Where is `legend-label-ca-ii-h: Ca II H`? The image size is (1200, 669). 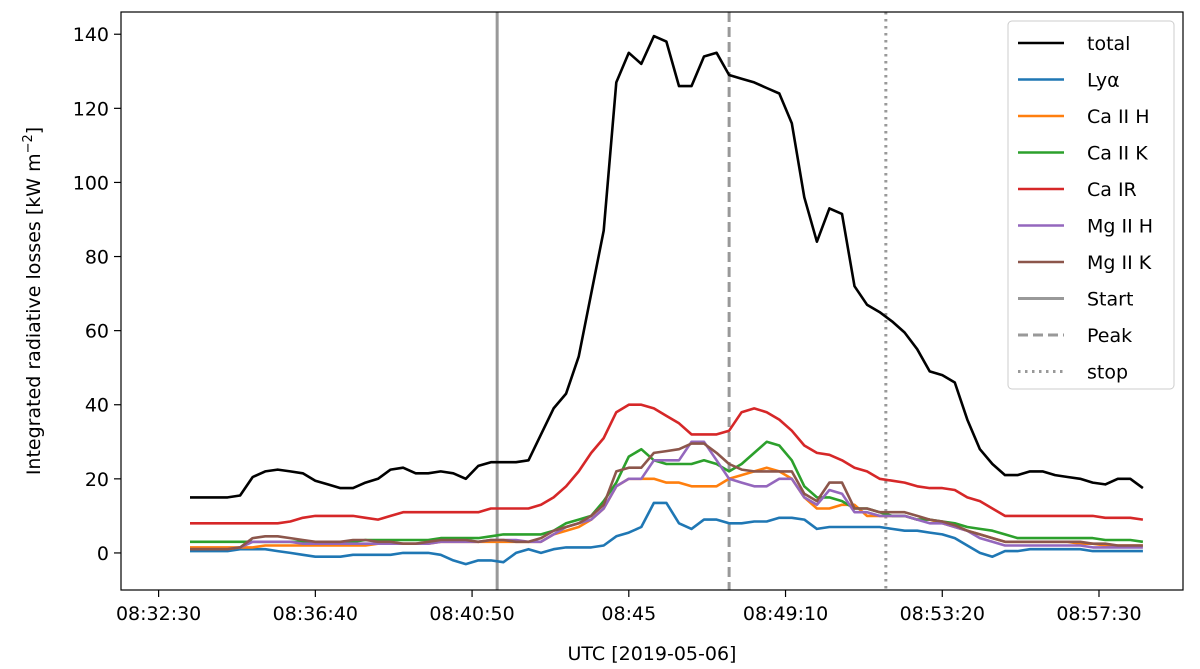 legend-label-ca-ii-h: Ca II H is located at coordinates (1118, 117).